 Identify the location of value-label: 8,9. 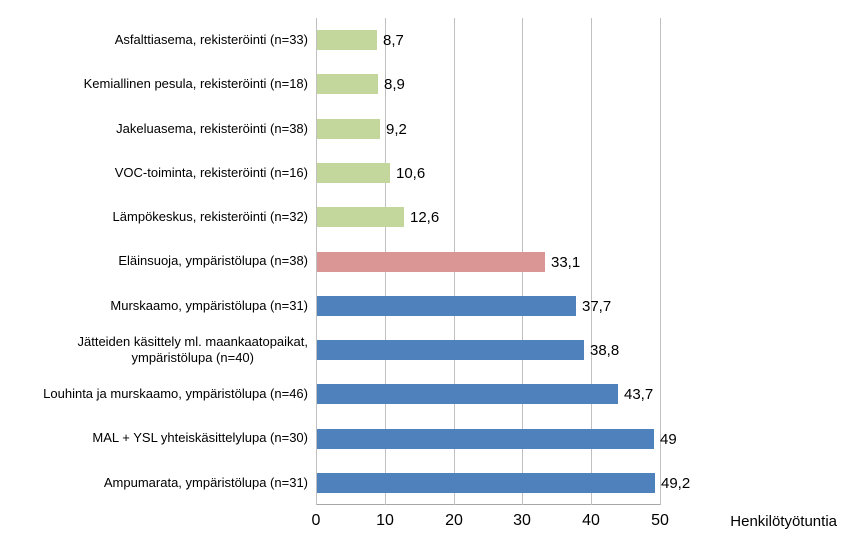
(394, 84).